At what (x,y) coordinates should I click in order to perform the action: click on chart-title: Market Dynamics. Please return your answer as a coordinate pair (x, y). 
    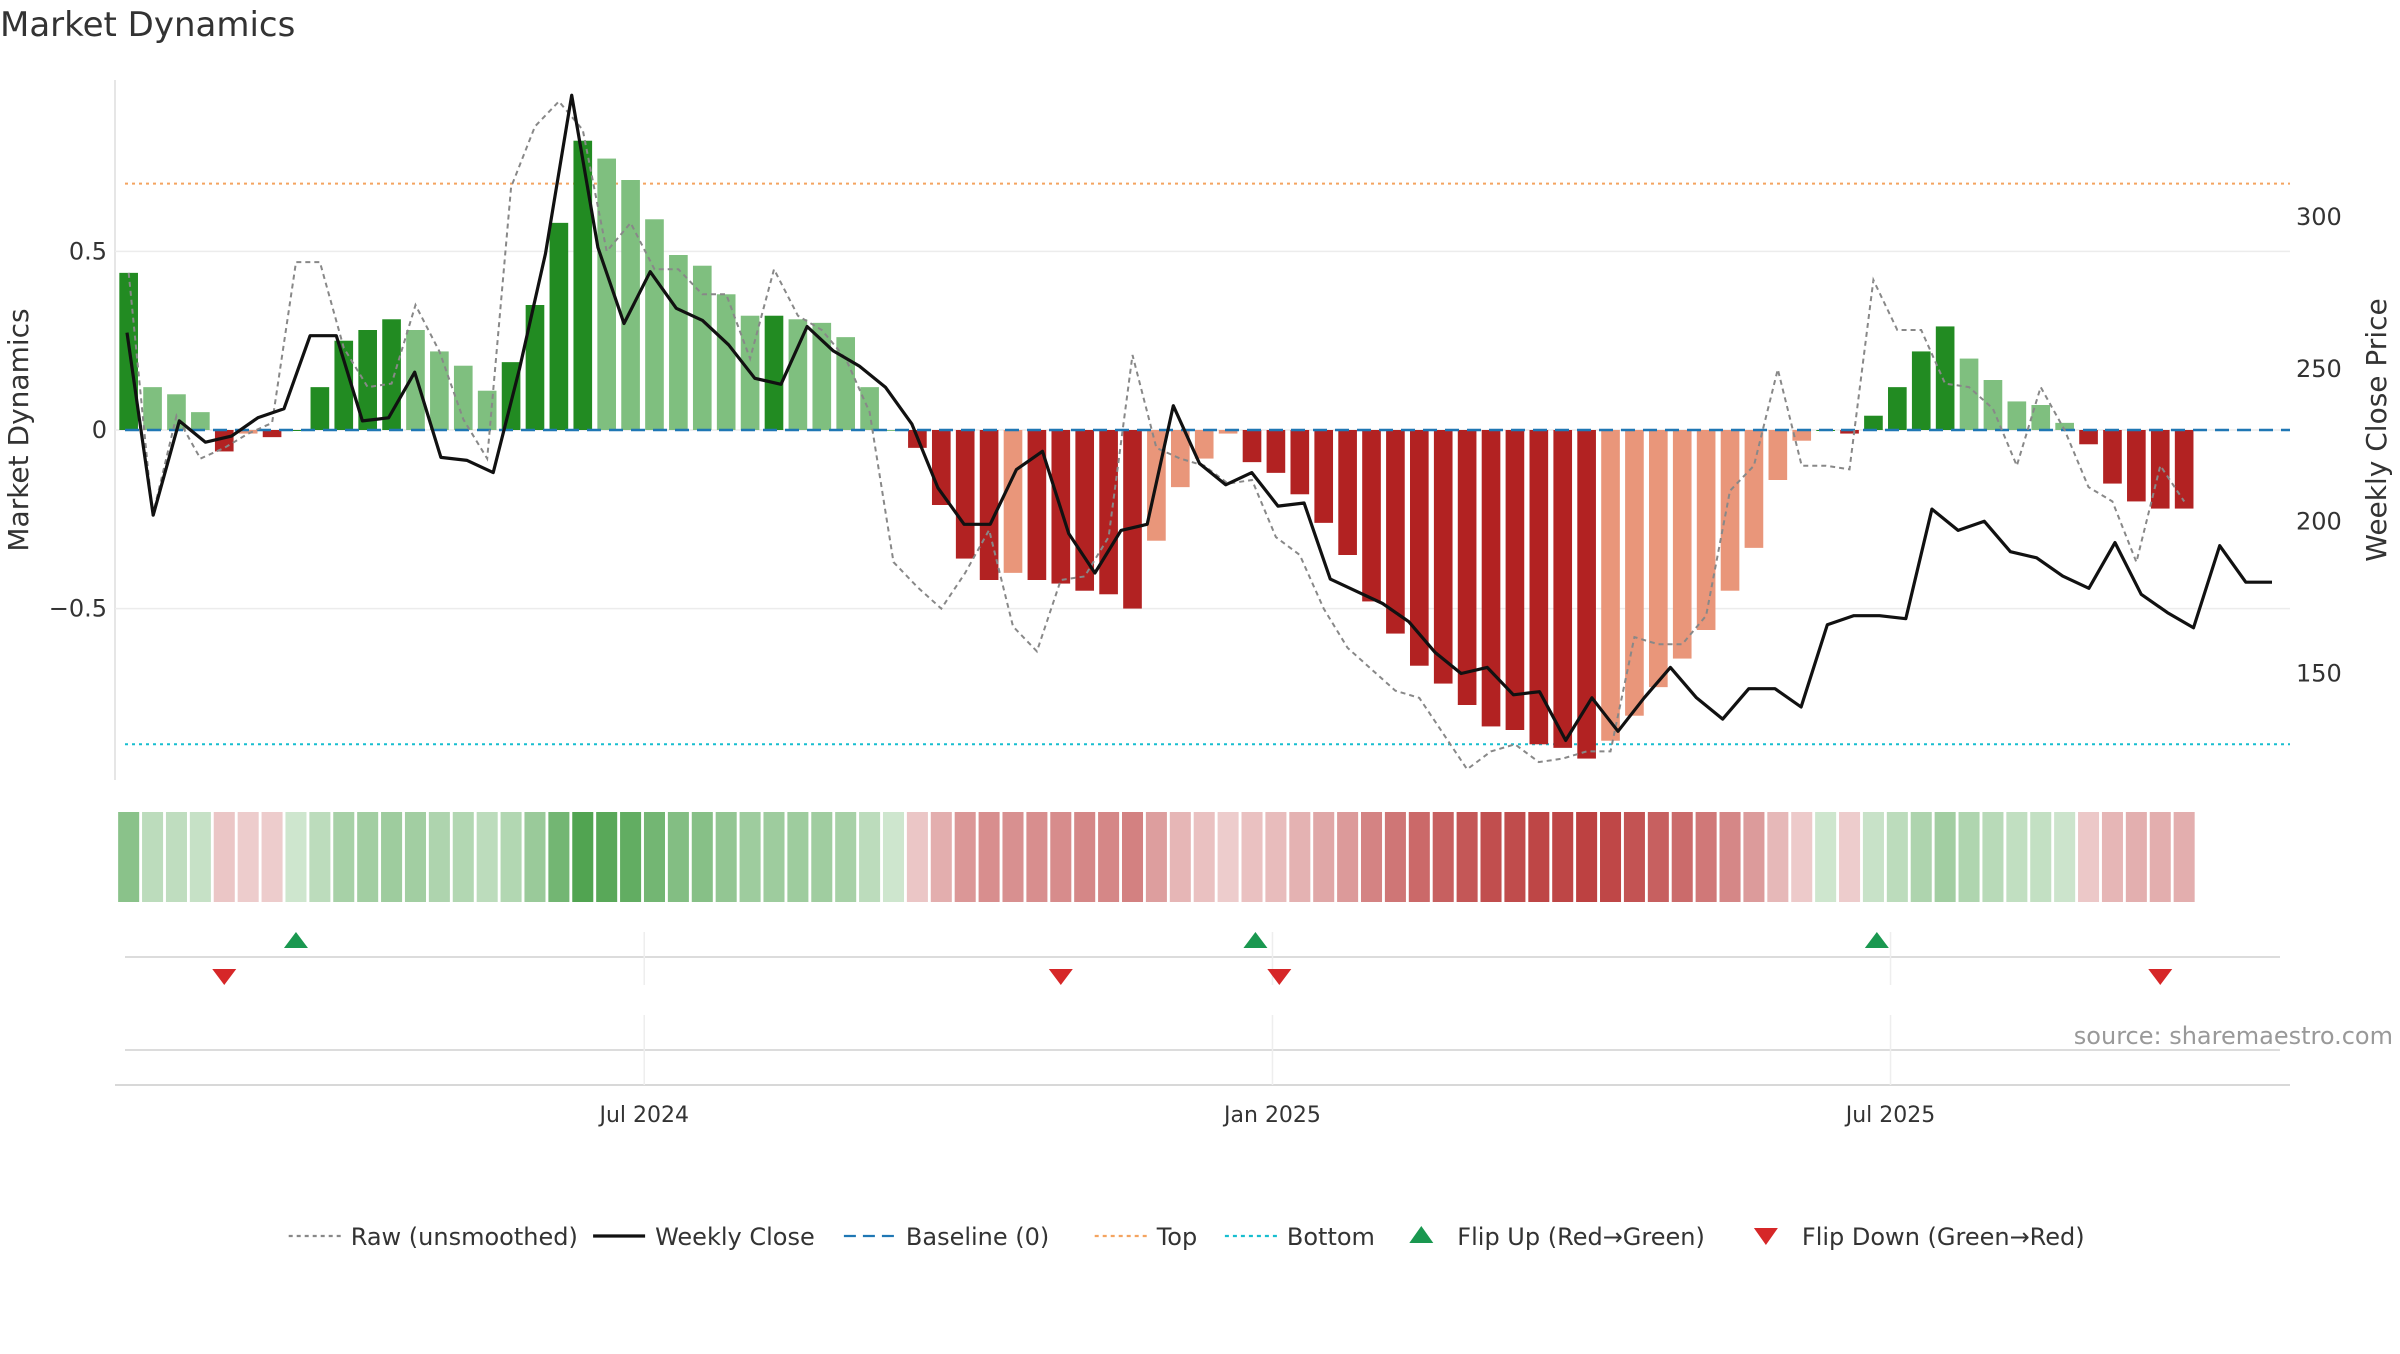
    Looking at the image, I should click on (147, 25).